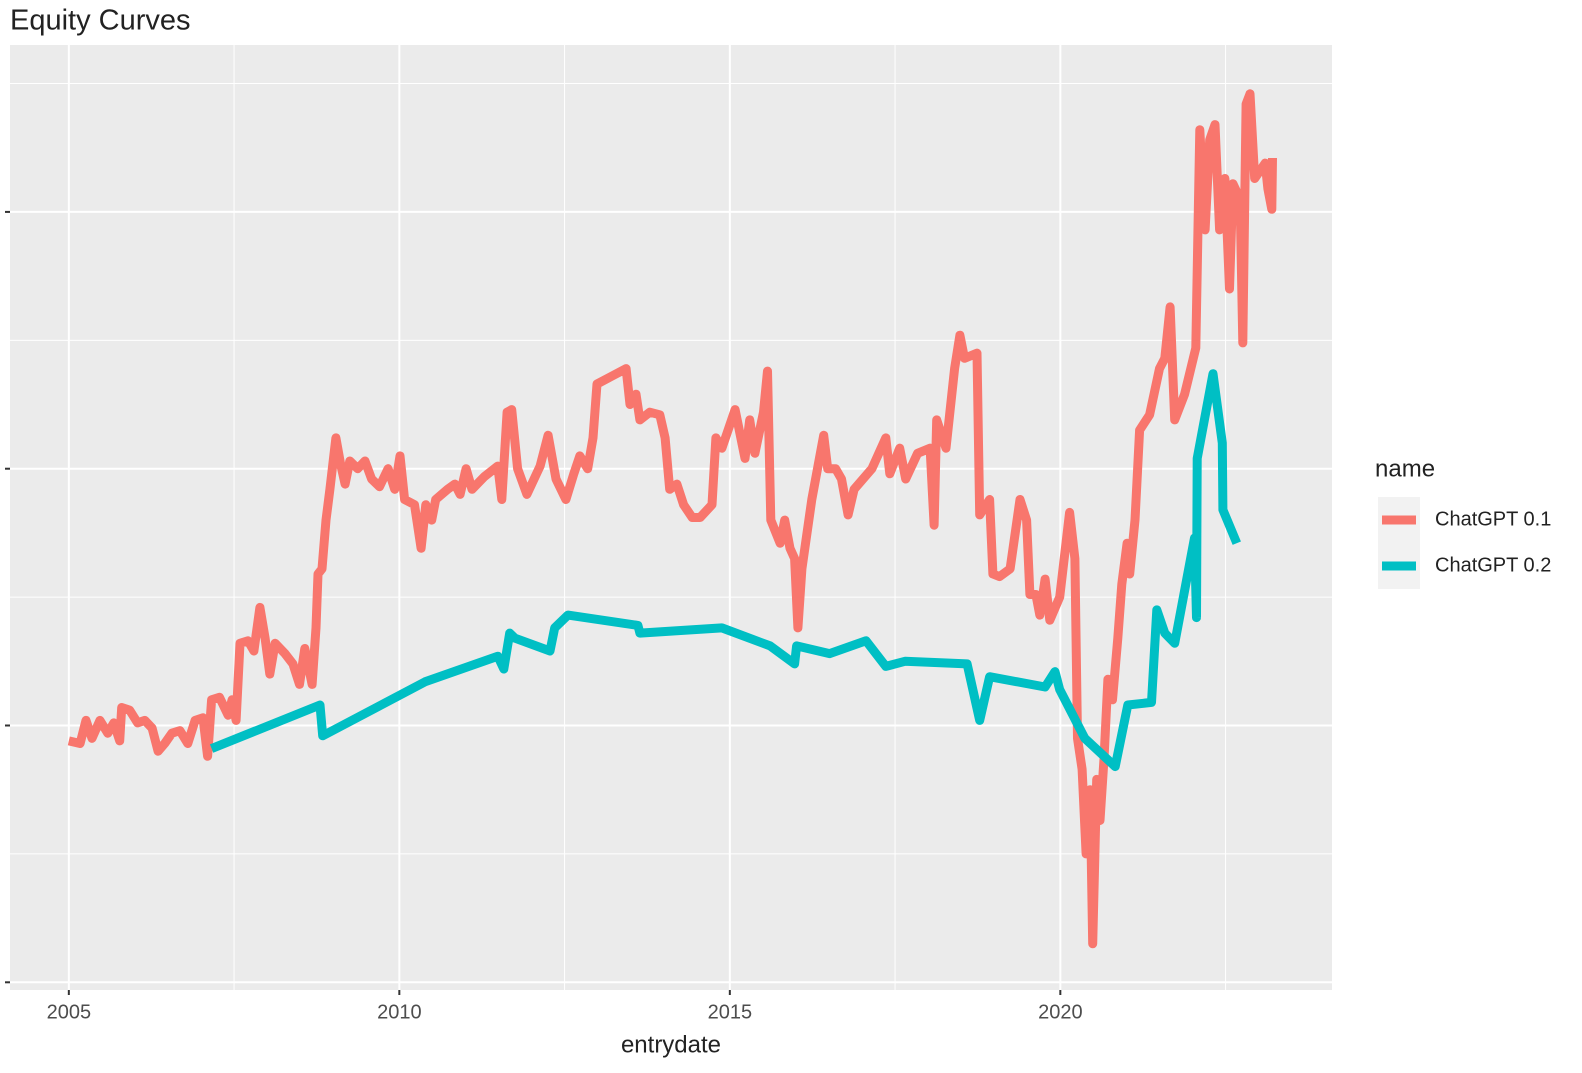 The width and height of the screenshot is (1582, 1073). What do you see at coordinates (69, 1012) in the screenshot?
I see `x-tick-label: 2005` at bounding box center [69, 1012].